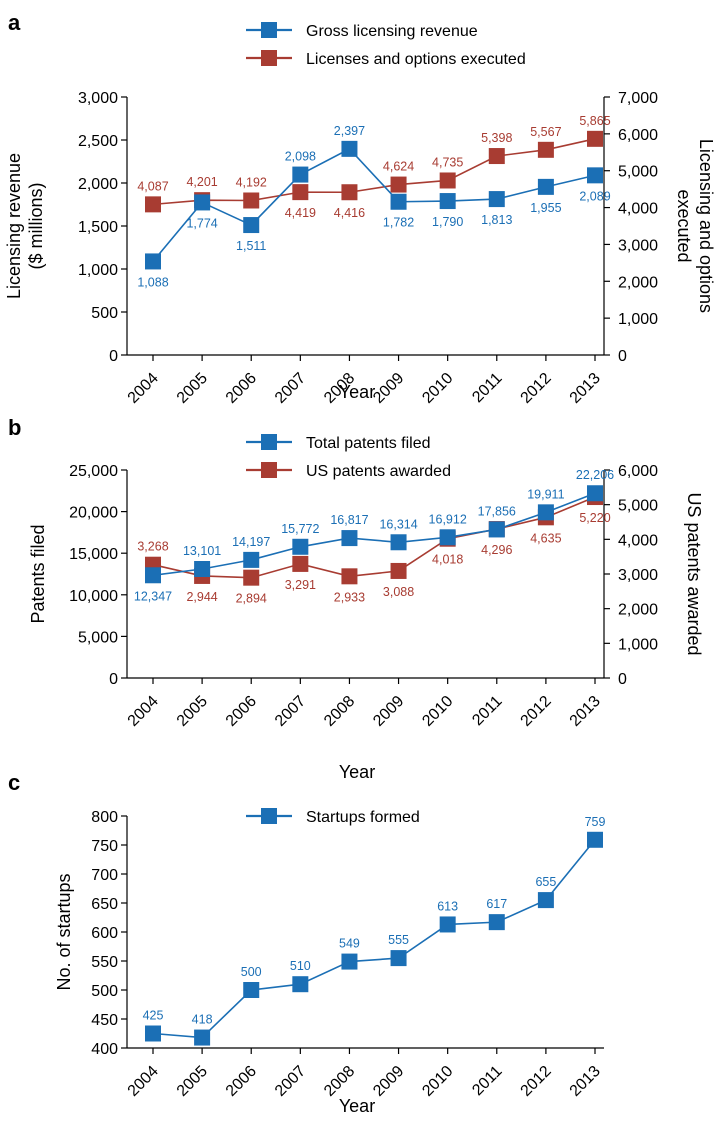 Image resolution: width=727 pixels, height=1128 pixels. I want to click on y-axis-title-left-line1: Licensing revenue, so click(14, 226).